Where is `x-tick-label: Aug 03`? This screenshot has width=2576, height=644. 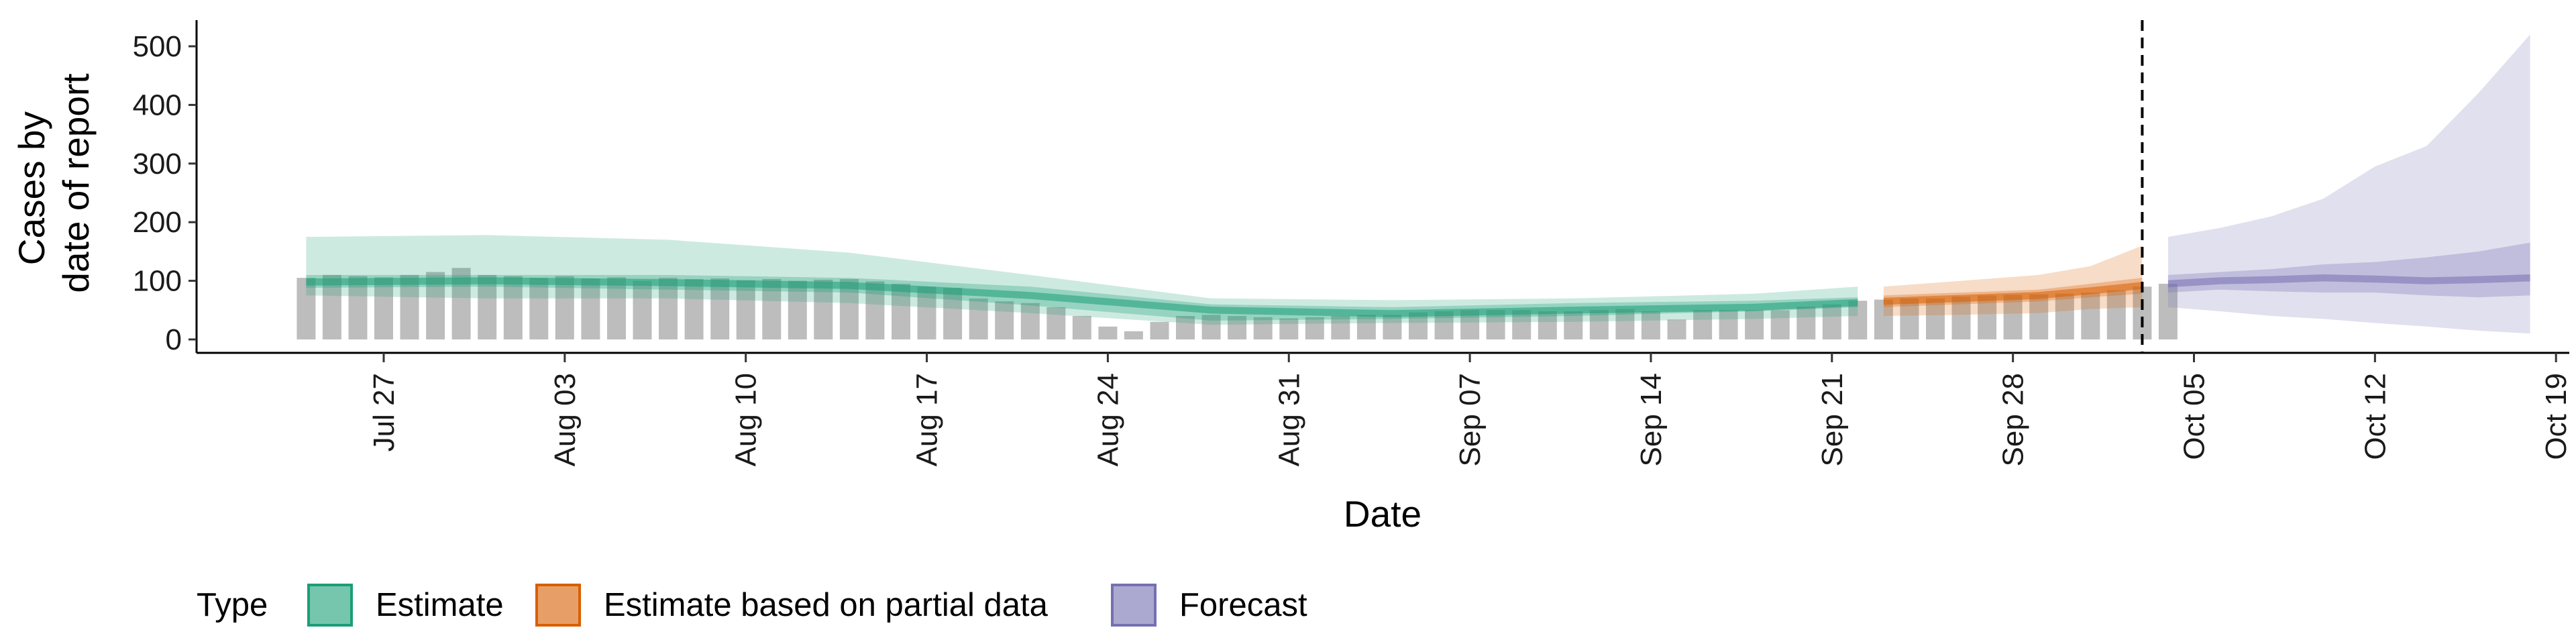 x-tick-label: Aug 03 is located at coordinates (565, 419).